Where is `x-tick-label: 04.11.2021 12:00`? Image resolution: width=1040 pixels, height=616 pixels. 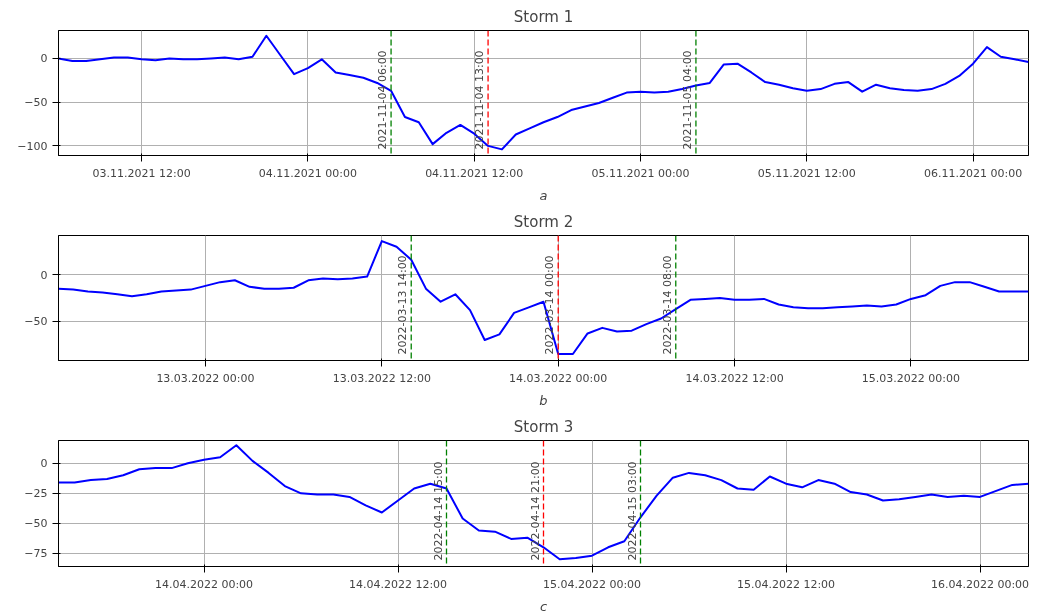 x-tick-label: 04.11.2021 12:00 is located at coordinates (474, 173).